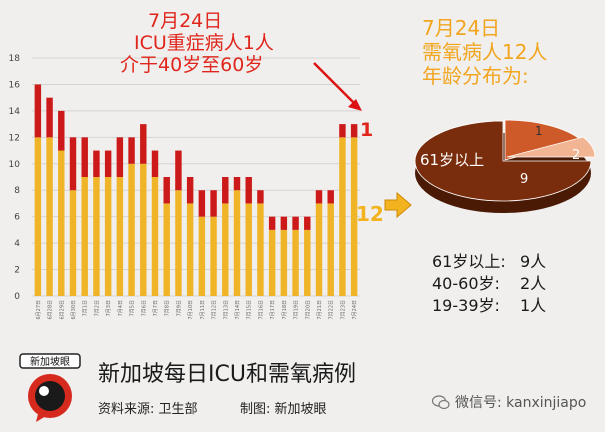 This screenshot has width=605, height=432. What do you see at coordinates (179, 308) in the screenshot?
I see `x-tick-label: 7月9日` at bounding box center [179, 308].